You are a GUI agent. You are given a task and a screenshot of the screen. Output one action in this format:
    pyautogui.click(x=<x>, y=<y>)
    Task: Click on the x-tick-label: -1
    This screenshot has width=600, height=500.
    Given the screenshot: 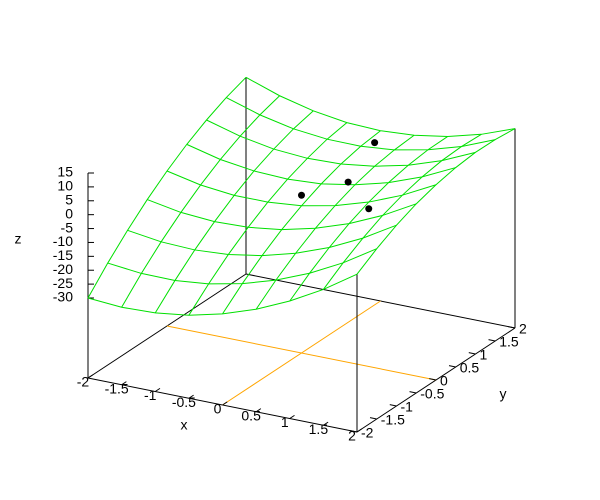 What is the action you would take?
    pyautogui.click(x=150, y=395)
    